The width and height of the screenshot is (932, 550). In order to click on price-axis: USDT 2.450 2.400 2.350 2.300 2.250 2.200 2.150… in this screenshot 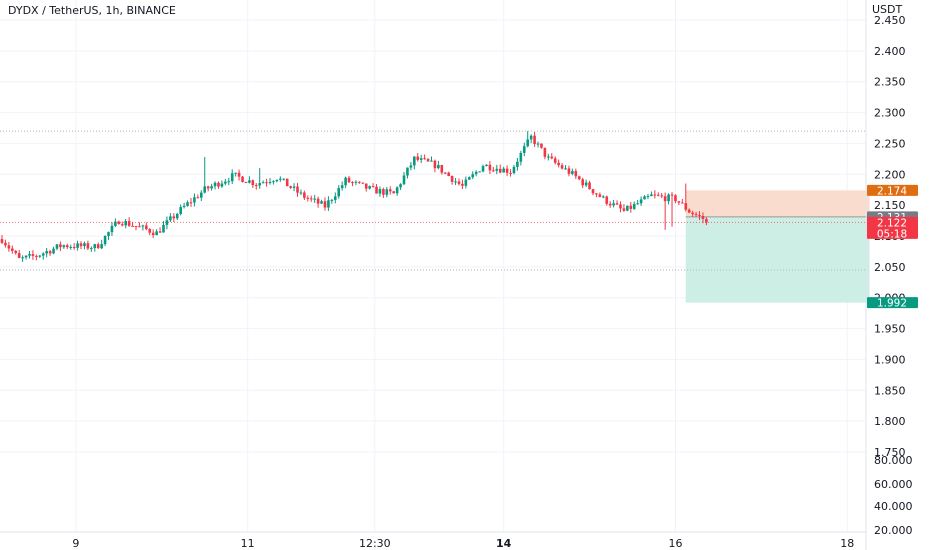, I will do `click(889, 275)`.